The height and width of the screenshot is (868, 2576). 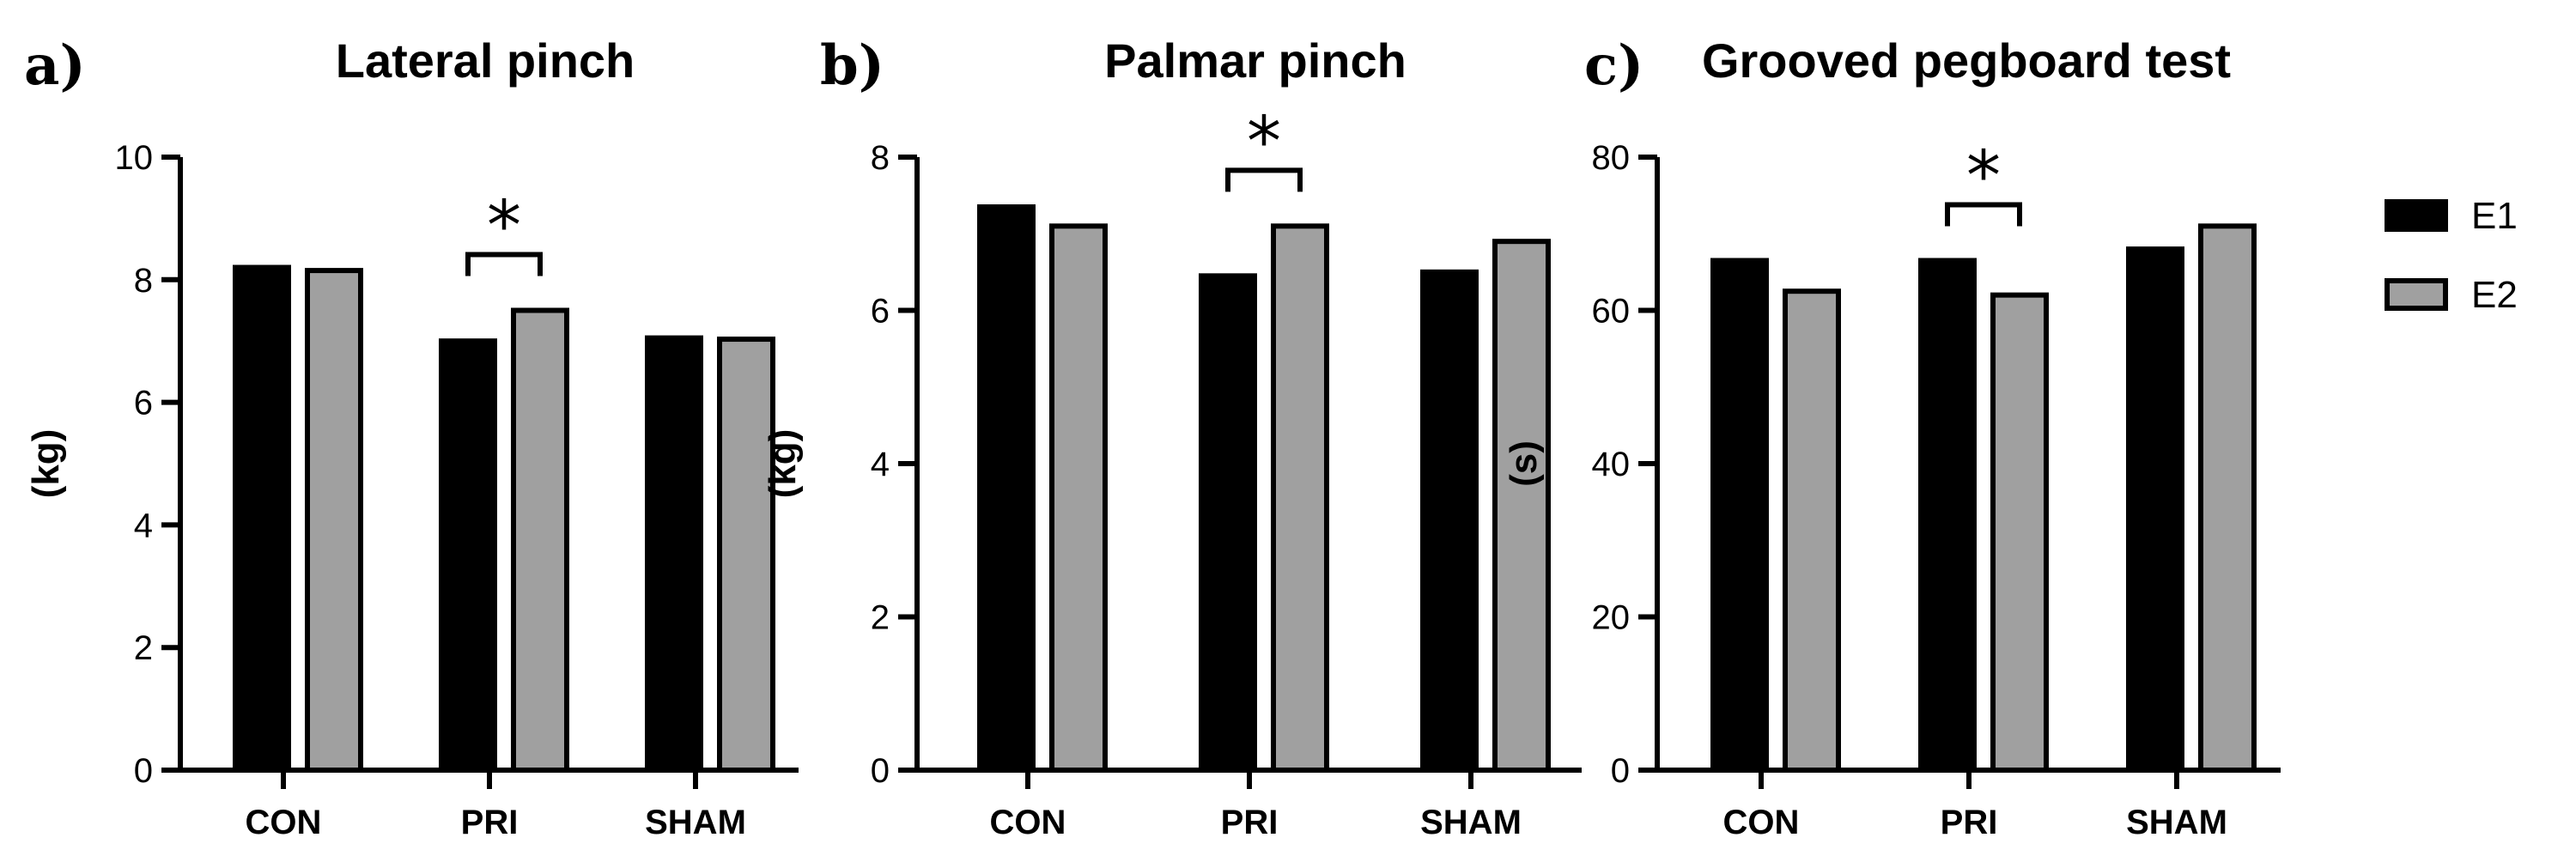 What do you see at coordinates (1255, 60) in the screenshot?
I see `chart-title: Palmar pinch` at bounding box center [1255, 60].